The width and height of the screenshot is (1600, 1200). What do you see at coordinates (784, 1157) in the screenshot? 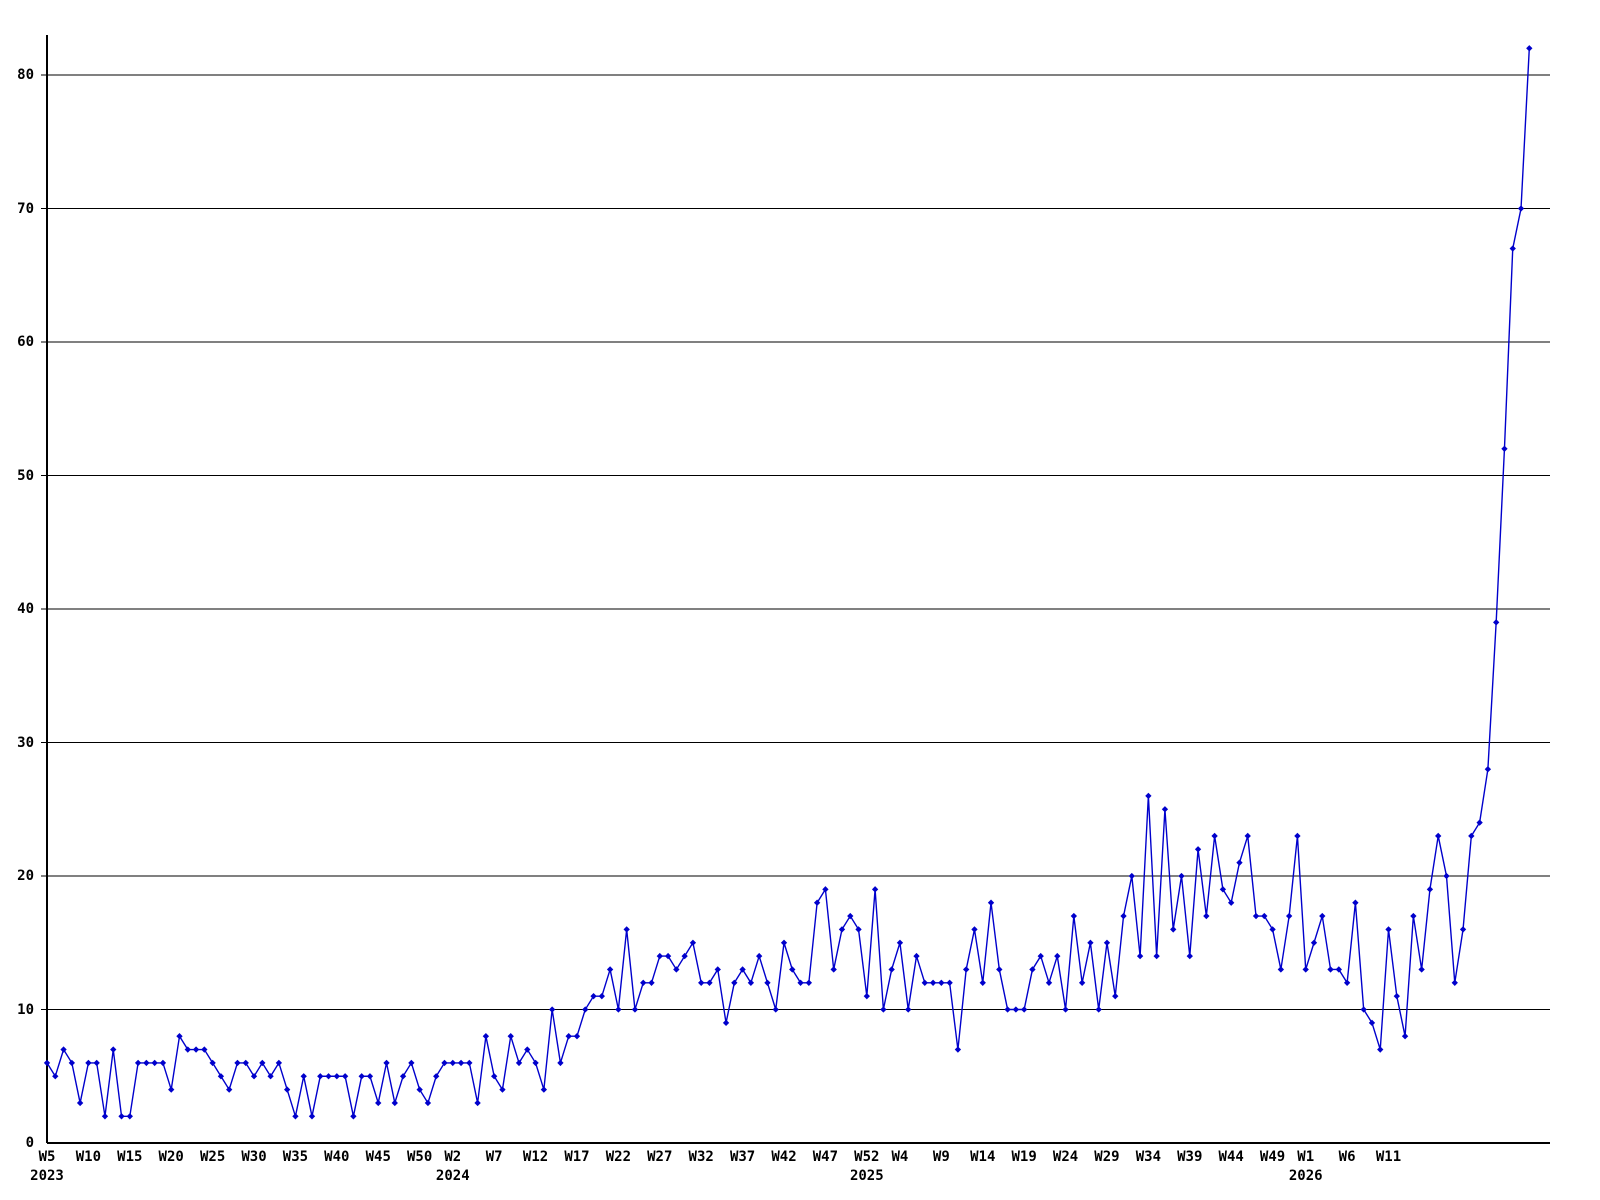
I see `x-axis-tick-label: W42` at bounding box center [784, 1157].